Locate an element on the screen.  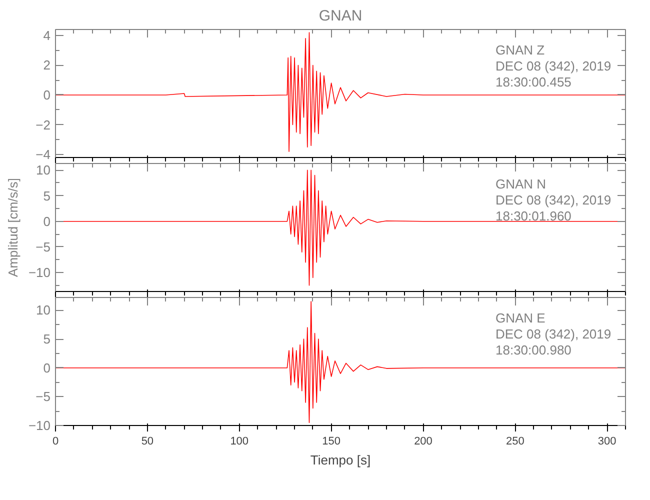
x-tick-label: 50 is located at coordinates (147, 442).